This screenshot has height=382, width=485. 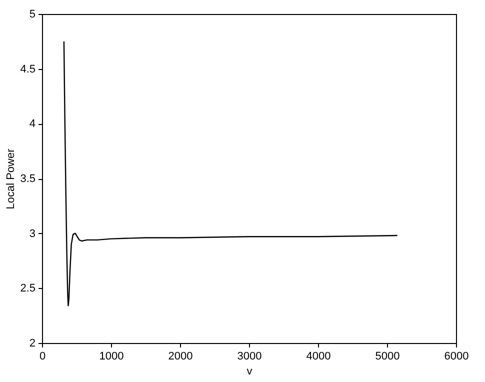 I want to click on x-tick-label: 4000, so click(x=318, y=356).